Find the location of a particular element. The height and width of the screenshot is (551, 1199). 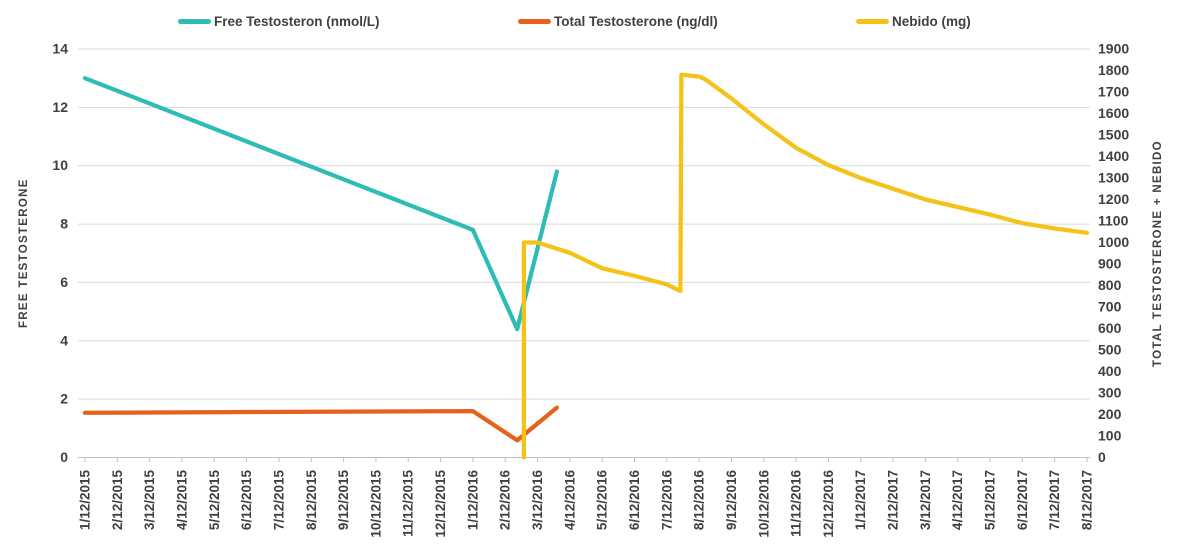

legend-item-total-testosterone: Total Testosterone (ng/dl) is located at coordinates (618, 21).